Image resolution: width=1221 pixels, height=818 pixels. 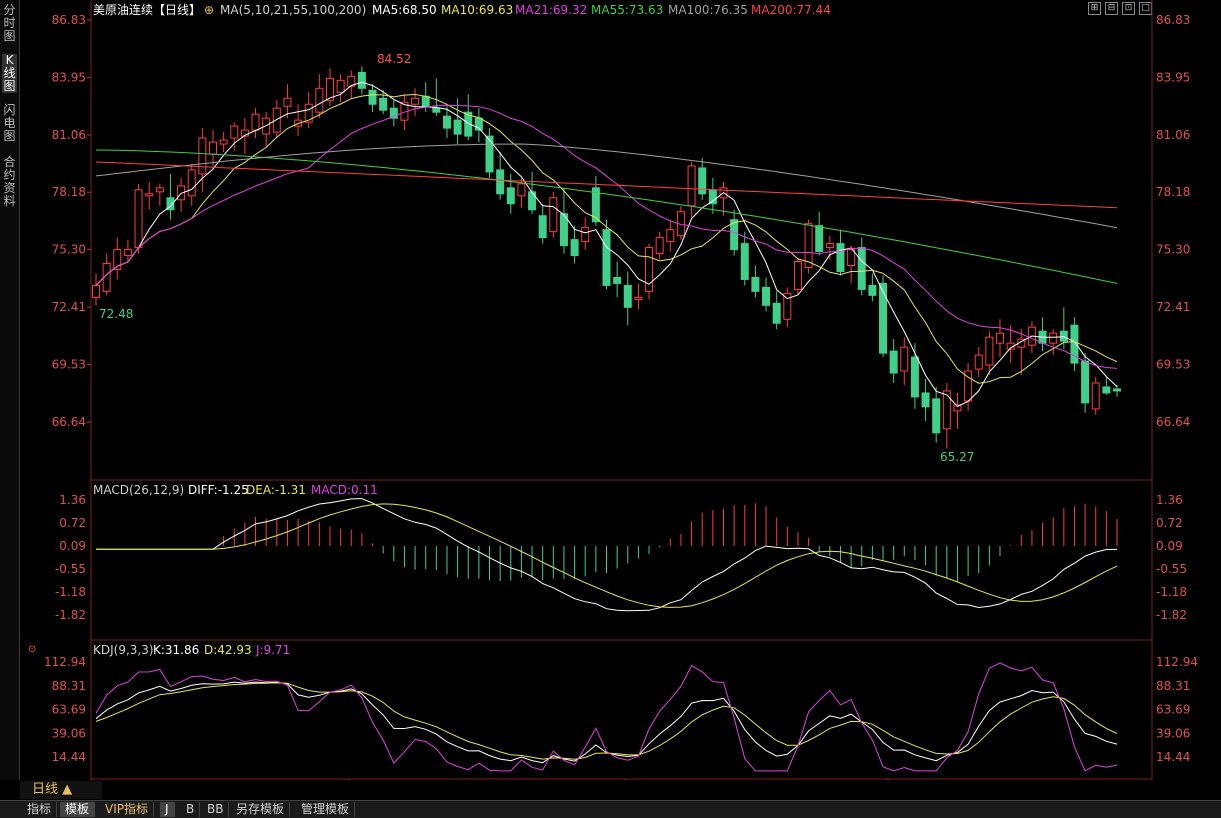 I want to click on settings-toggle-icon: ⊕, so click(x=209, y=10).